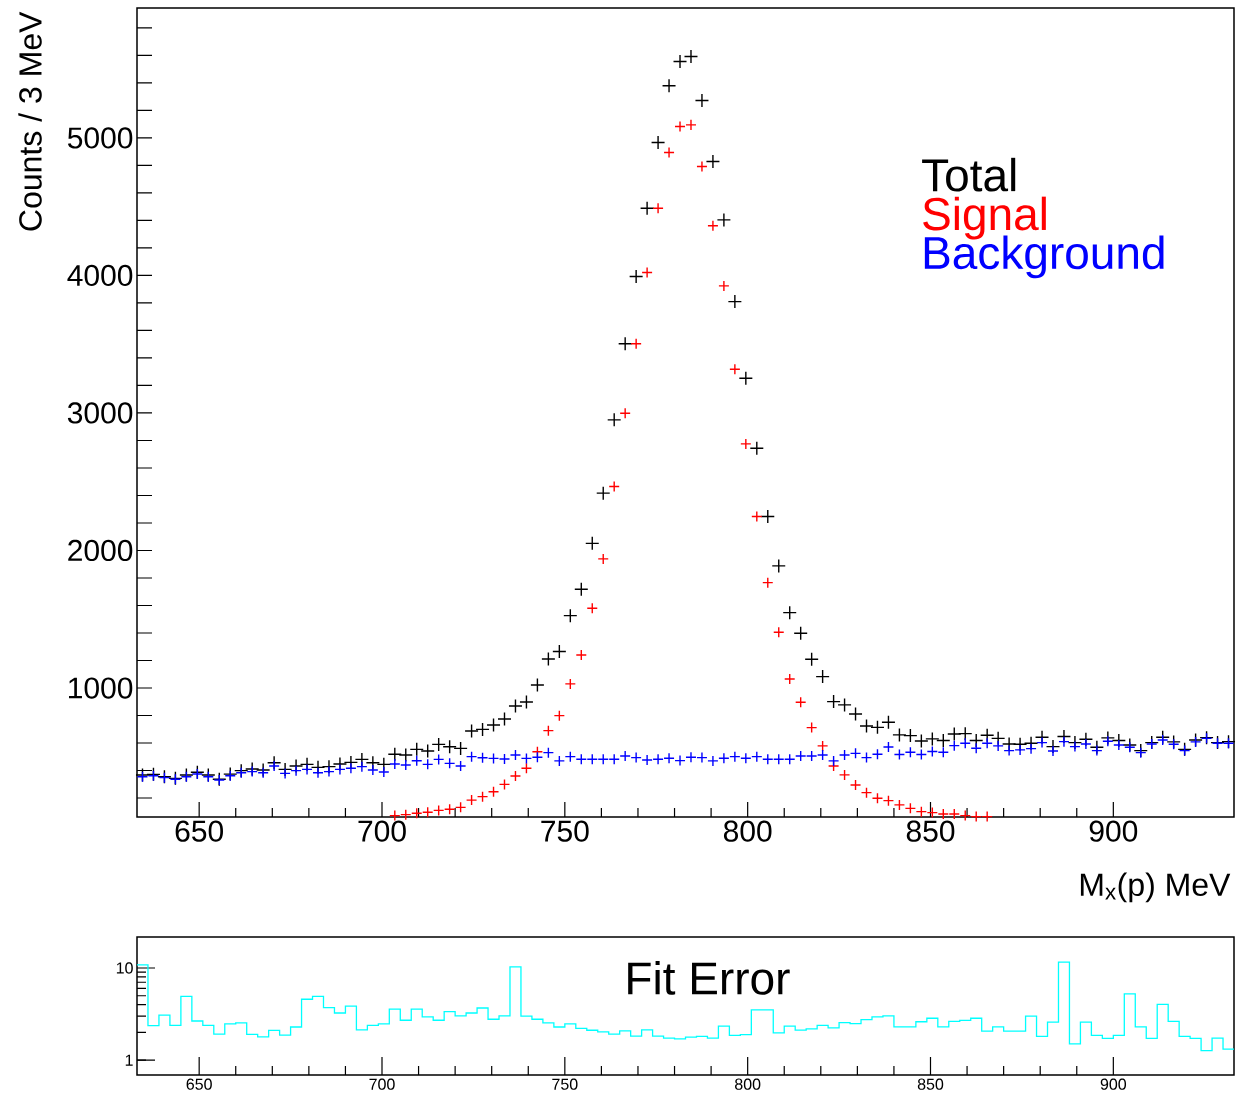  What do you see at coordinates (101, 688) in the screenshot?
I see `y-tick-label: 1000` at bounding box center [101, 688].